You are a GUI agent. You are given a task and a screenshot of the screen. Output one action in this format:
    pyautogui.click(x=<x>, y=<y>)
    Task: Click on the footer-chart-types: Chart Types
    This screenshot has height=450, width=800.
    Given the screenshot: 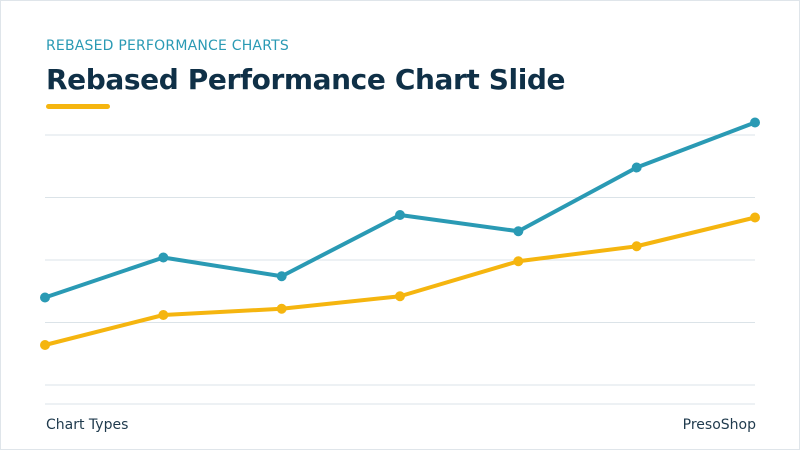 What is the action you would take?
    pyautogui.click(x=87, y=425)
    